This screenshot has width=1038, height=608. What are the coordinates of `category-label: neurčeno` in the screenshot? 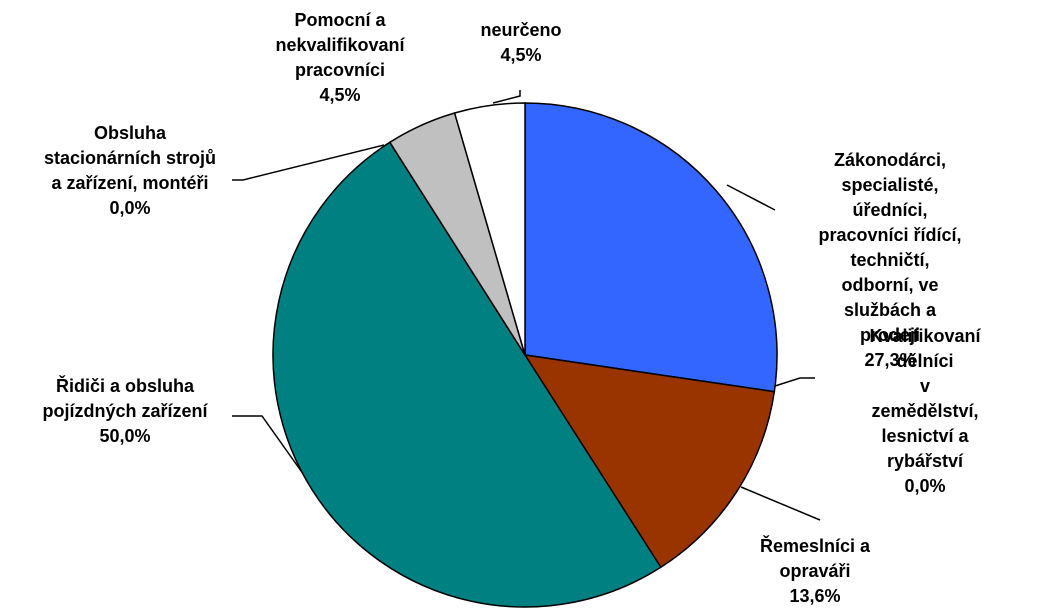 It's located at (521, 30).